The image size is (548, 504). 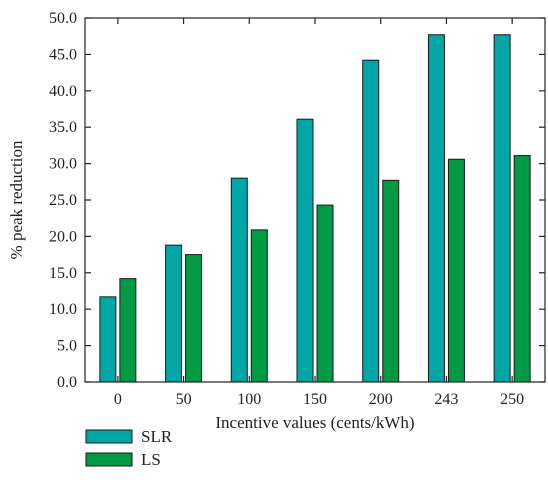 I want to click on y-tick-label: 35.0, so click(x=63, y=127).